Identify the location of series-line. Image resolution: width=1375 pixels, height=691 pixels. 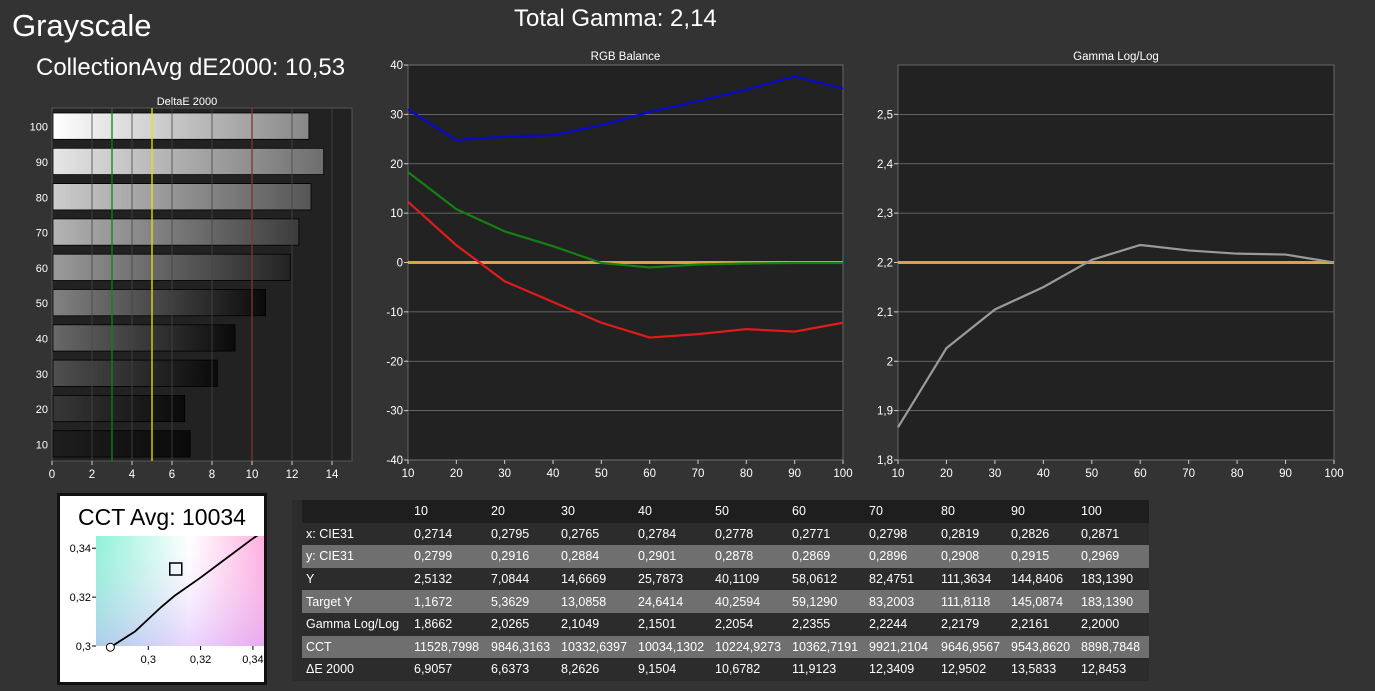
(625, 108).